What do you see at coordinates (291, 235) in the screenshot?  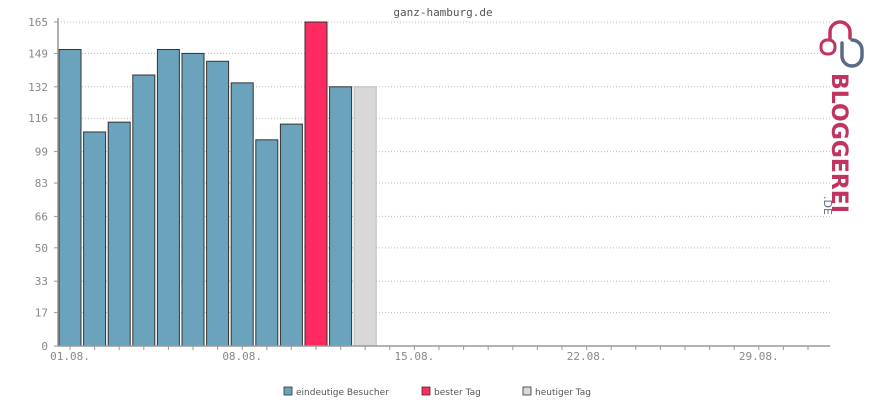 I see `bar-10.08.` at bounding box center [291, 235].